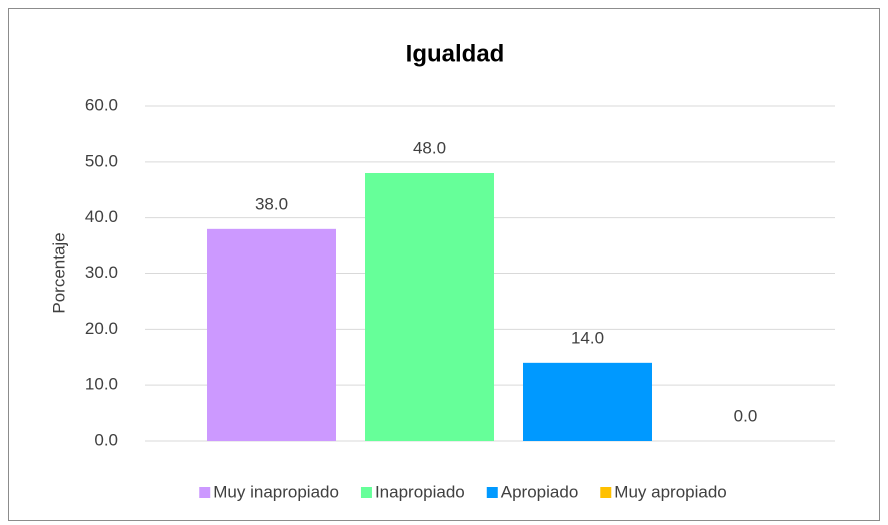  I want to click on legend-label: Apropiado, so click(540, 491).